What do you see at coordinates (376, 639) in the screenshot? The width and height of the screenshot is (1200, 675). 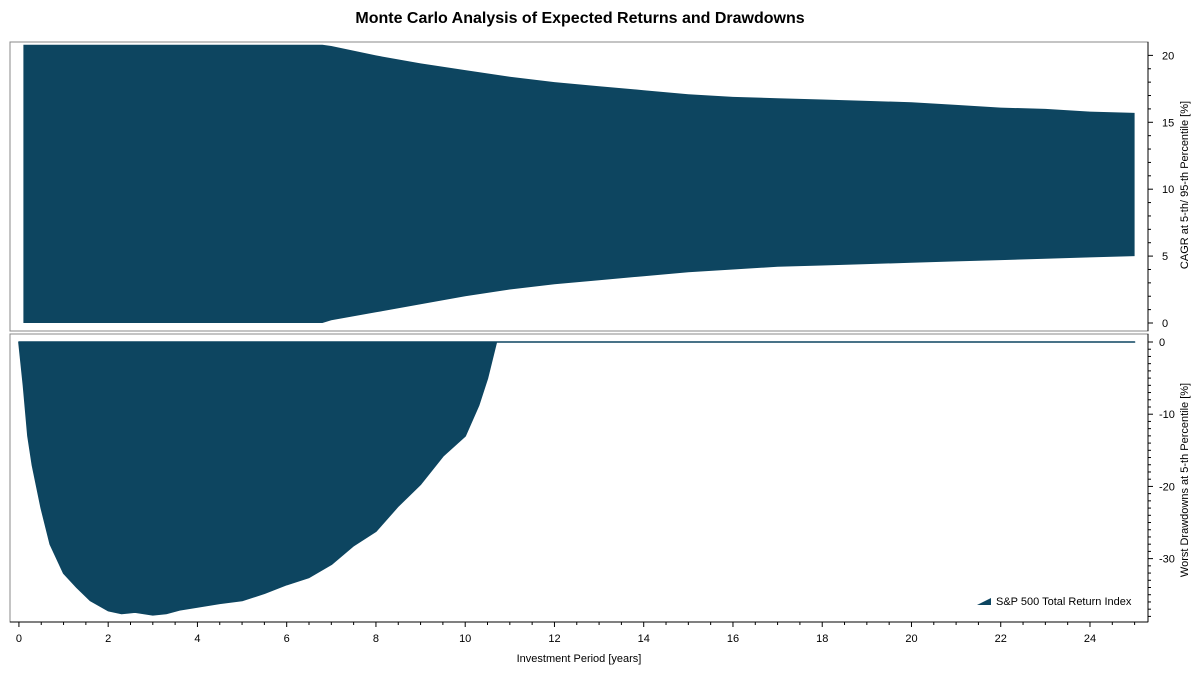 I see `x-tick-label: 8` at bounding box center [376, 639].